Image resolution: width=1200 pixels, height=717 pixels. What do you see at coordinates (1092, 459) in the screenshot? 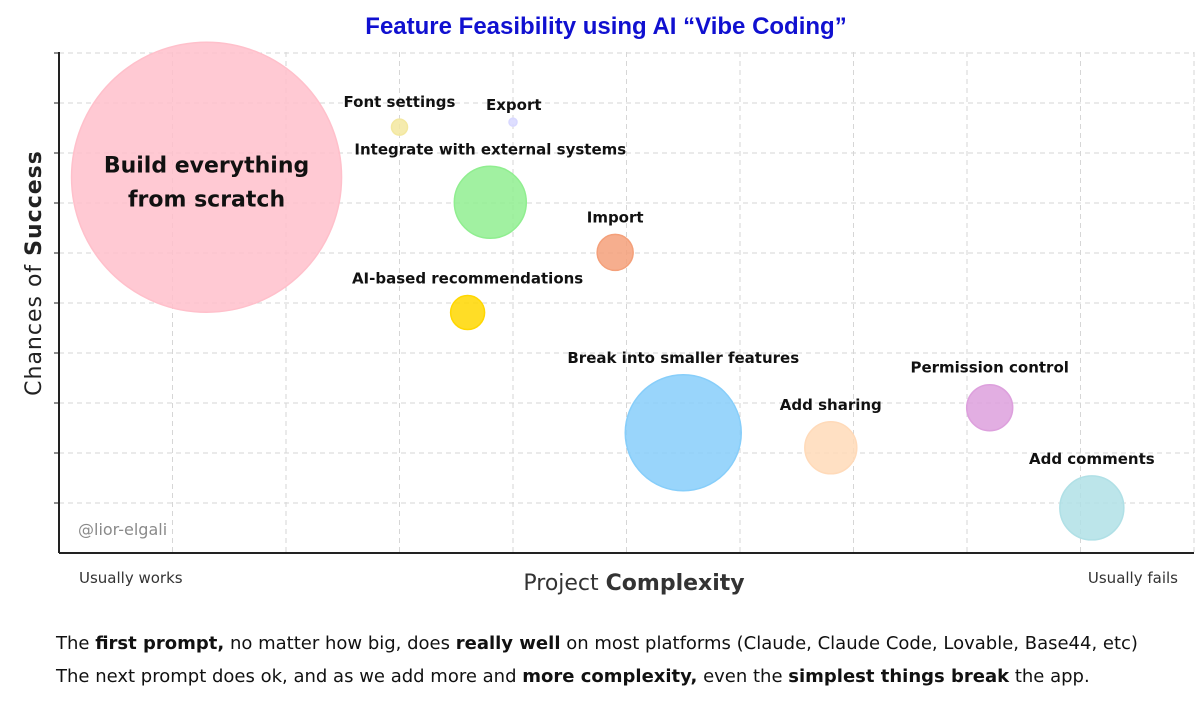
I see `bubble-label: Add comments` at bounding box center [1092, 459].